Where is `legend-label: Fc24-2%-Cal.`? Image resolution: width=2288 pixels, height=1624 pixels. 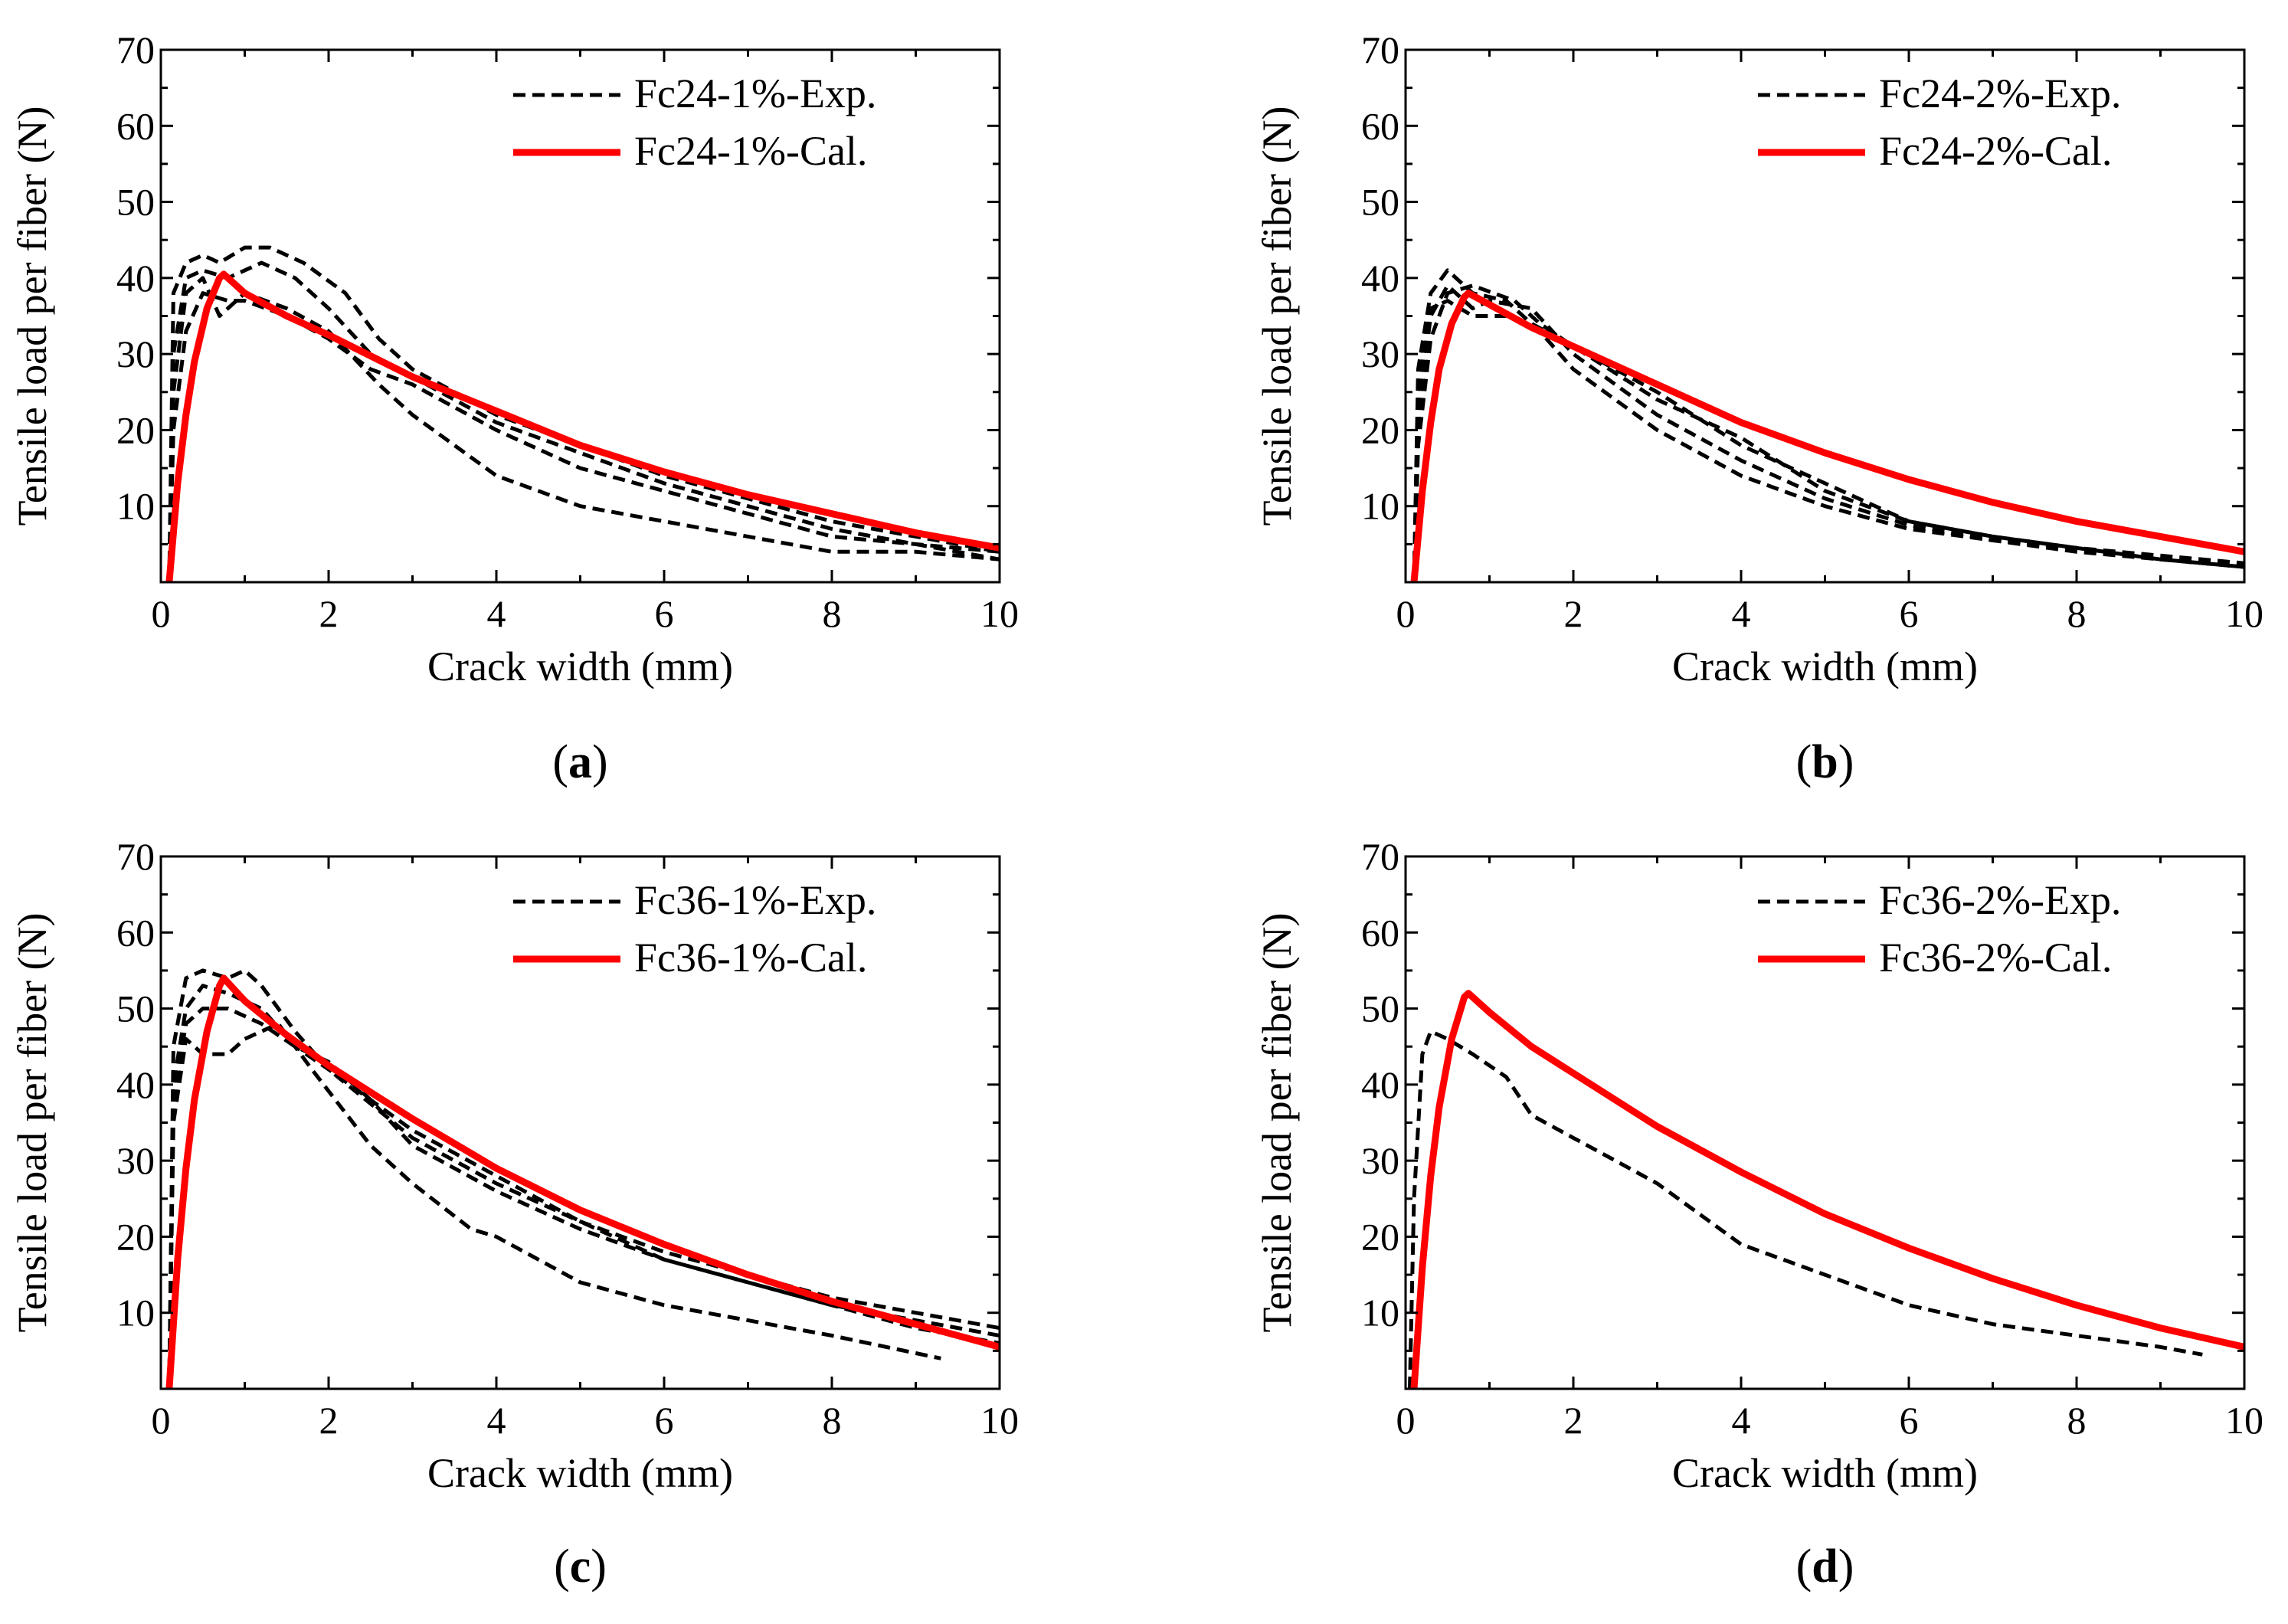
legend-label: Fc24-2%-Cal. is located at coordinates (1995, 151).